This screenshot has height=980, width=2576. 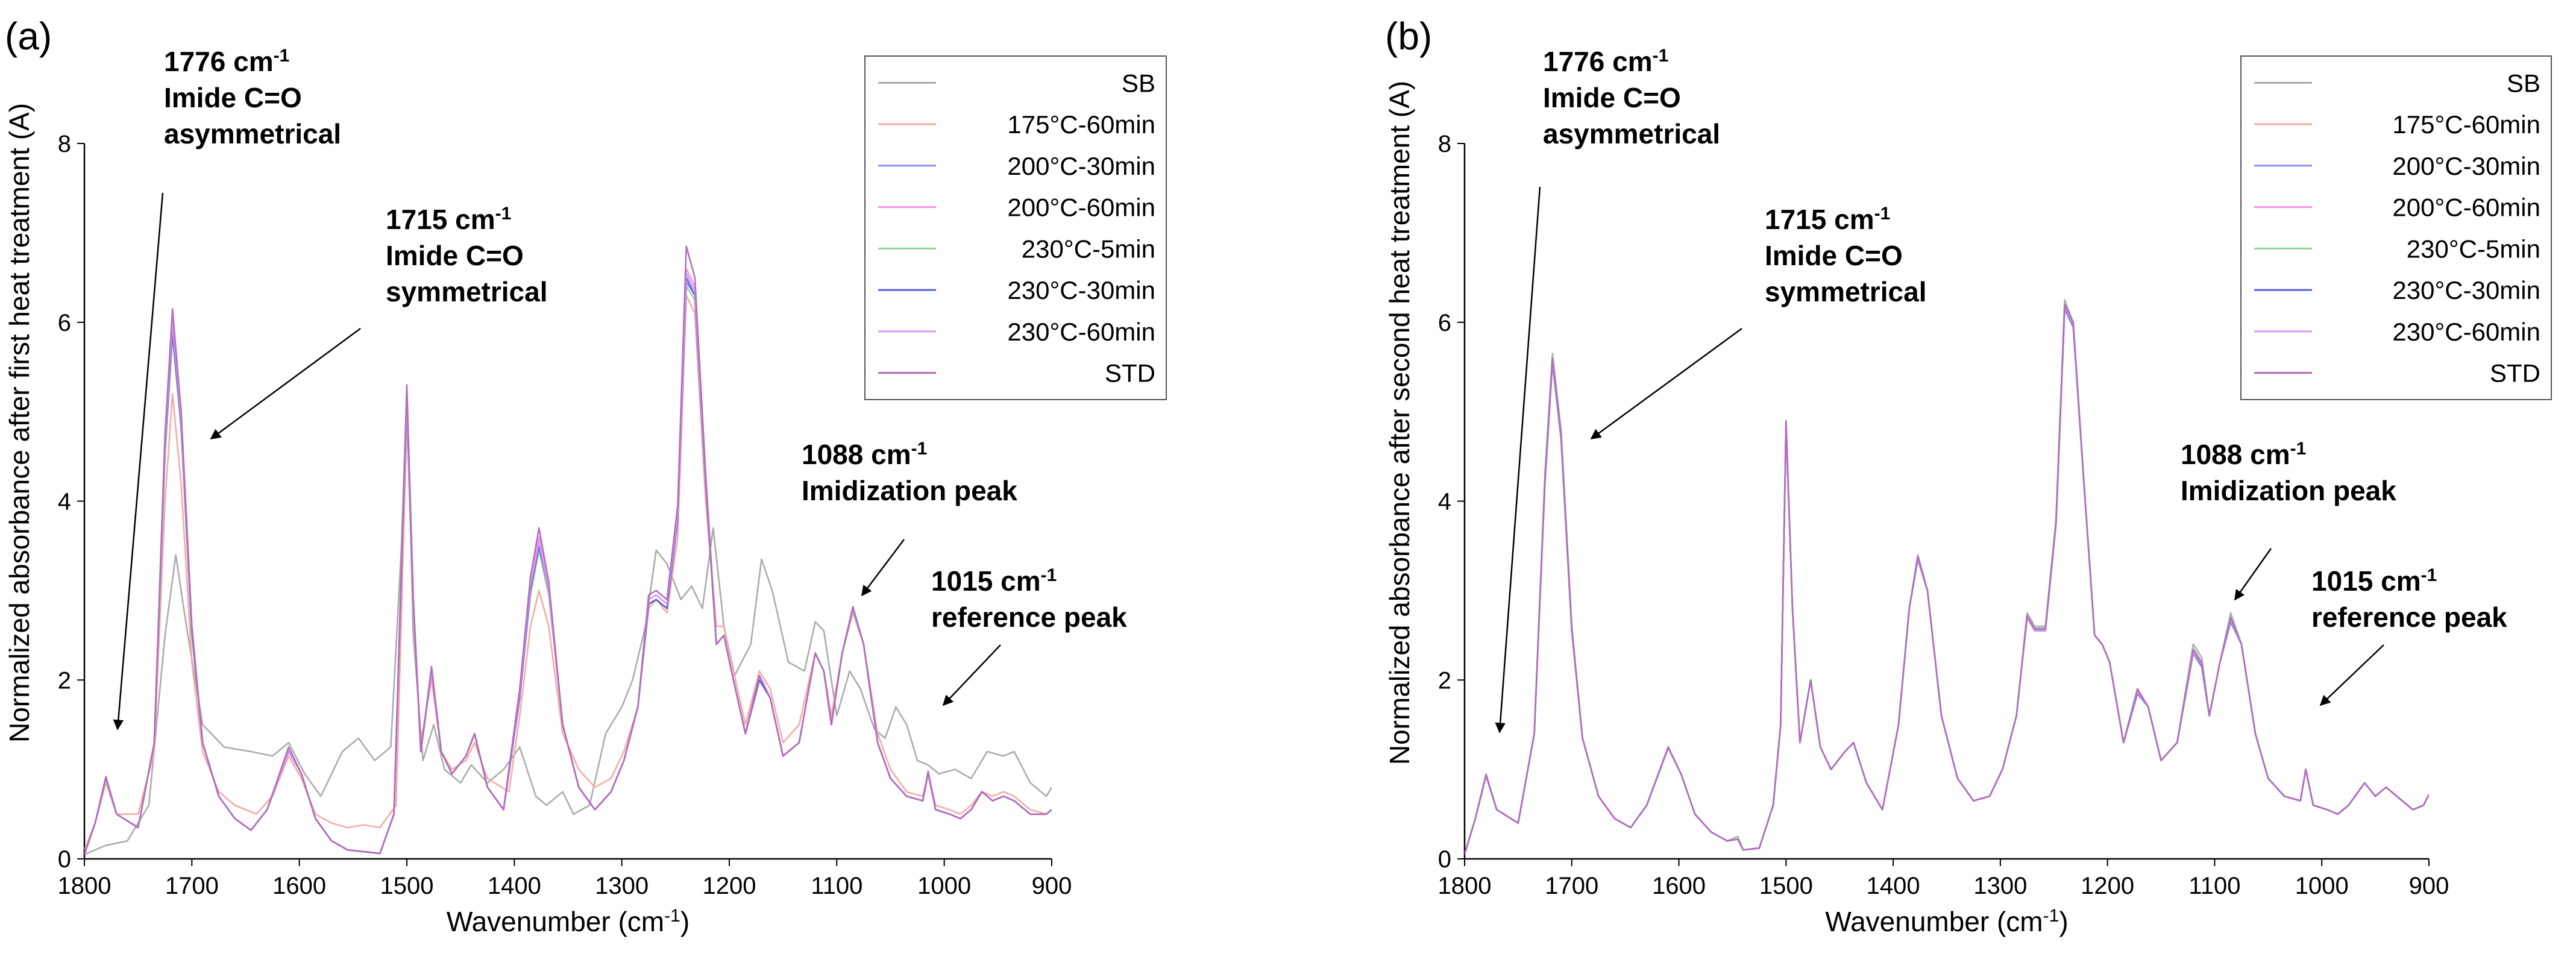 I want to click on annotation: 1088 cm-1 Imidization peak, so click(x=909, y=518).